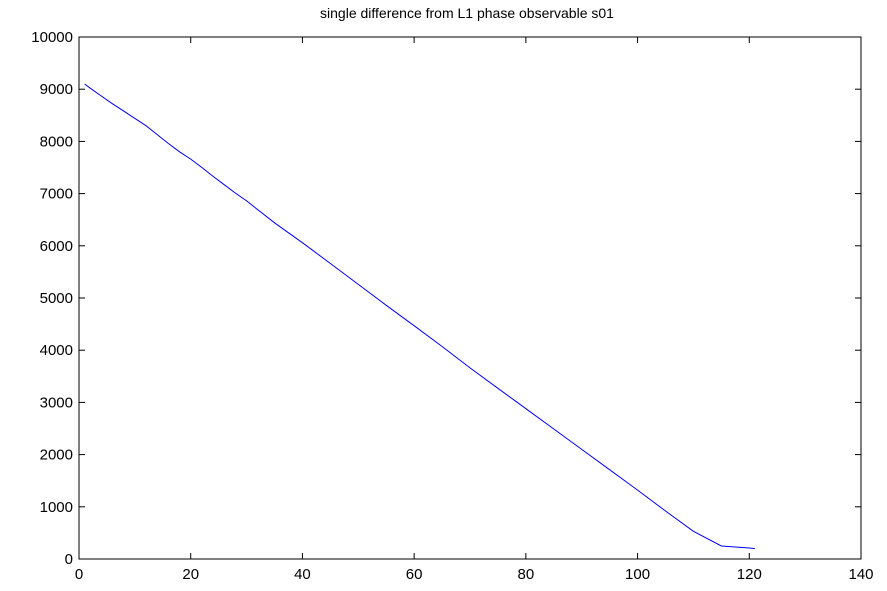 This screenshot has height=591, width=887. Describe the element at coordinates (56, 141) in the screenshot. I see `y-tick-label: 8000` at that location.